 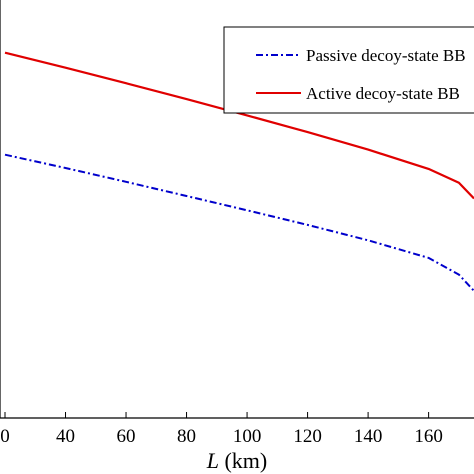 I want to click on x-tick-label: 100, so click(x=247, y=436).